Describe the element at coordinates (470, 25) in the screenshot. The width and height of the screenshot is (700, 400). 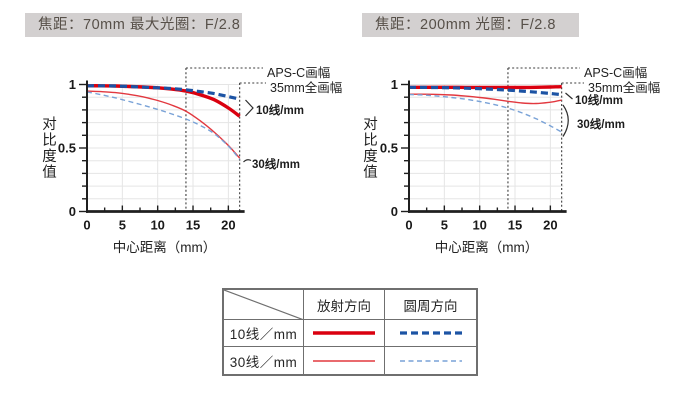
I see `chart-title-200mm: 焦距：200mm 光圈：F/2.8` at that location.